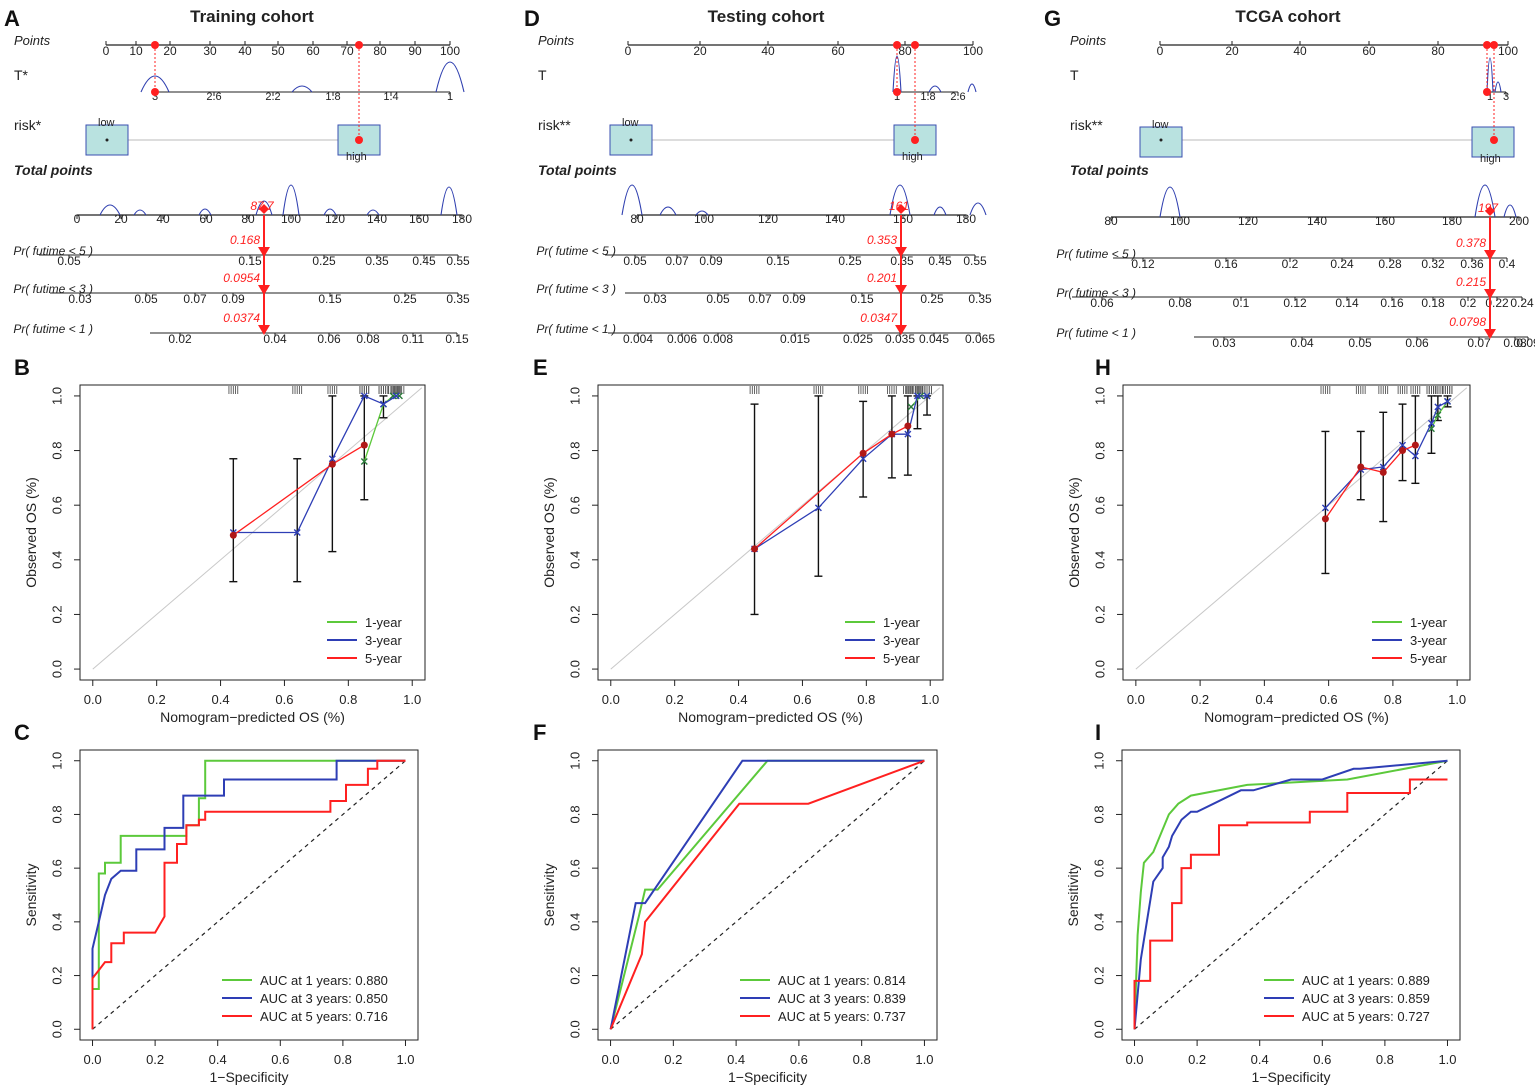 This screenshot has width=1535, height=1088. What do you see at coordinates (1429, 658) in the screenshot?
I see `legend-label: 5-year` at bounding box center [1429, 658].